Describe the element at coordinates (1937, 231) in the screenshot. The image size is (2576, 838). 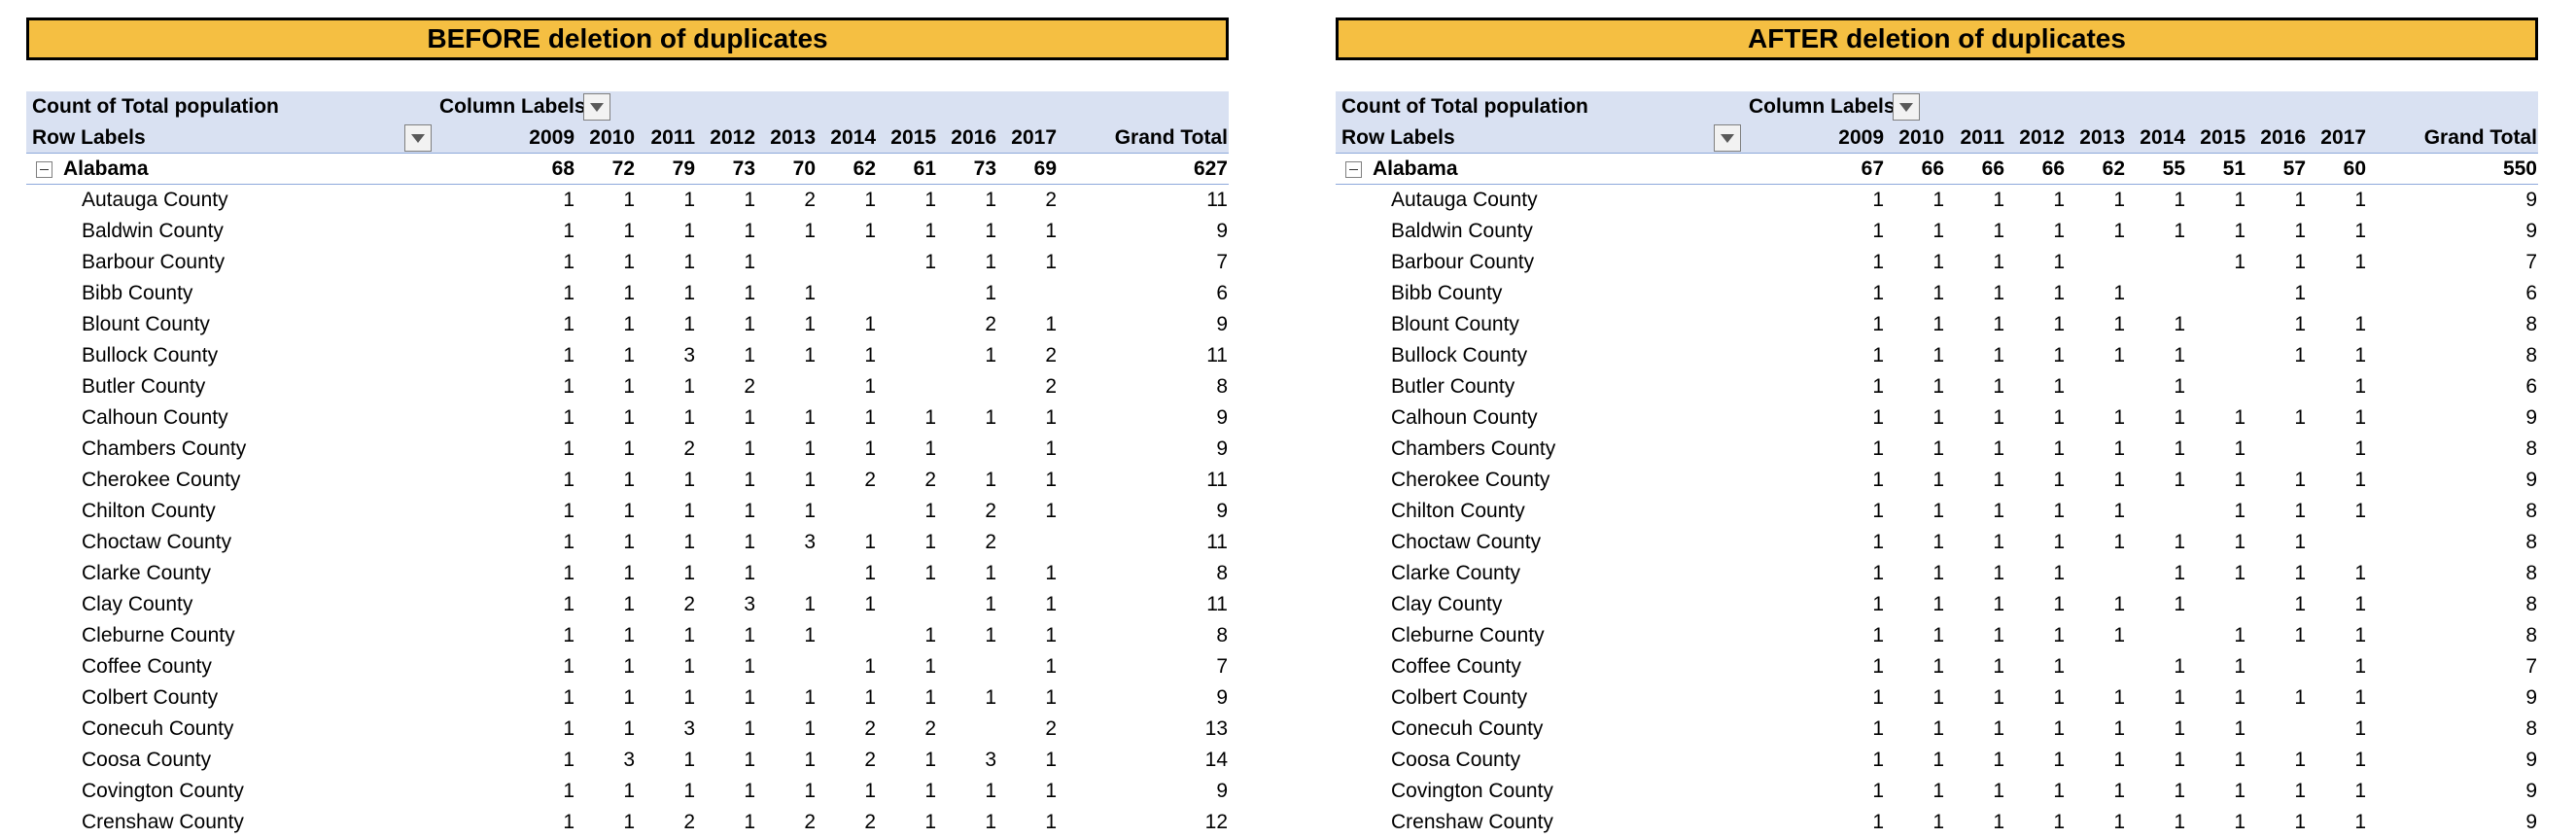
I see `table-row: Baldwin County 1 1 1 1 1 1 1 1 1 9` at that location.